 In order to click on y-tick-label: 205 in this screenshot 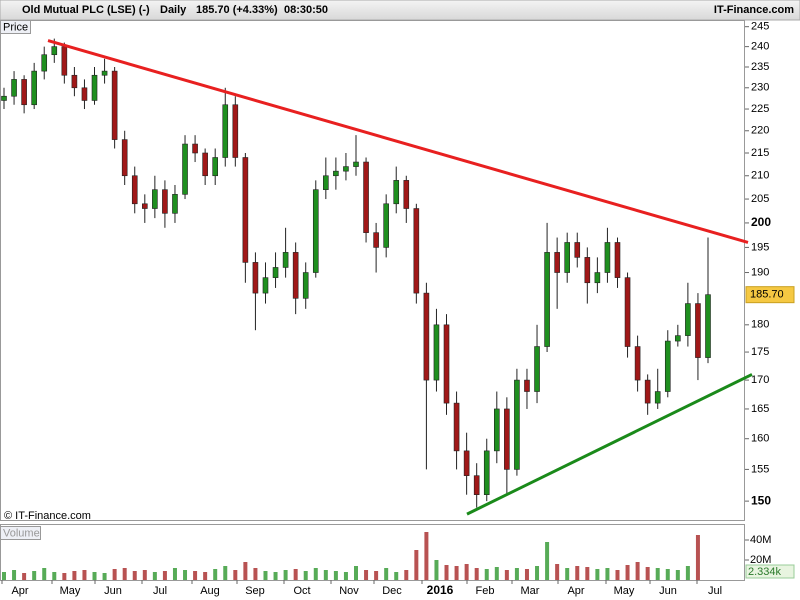, I will do `click(760, 199)`.